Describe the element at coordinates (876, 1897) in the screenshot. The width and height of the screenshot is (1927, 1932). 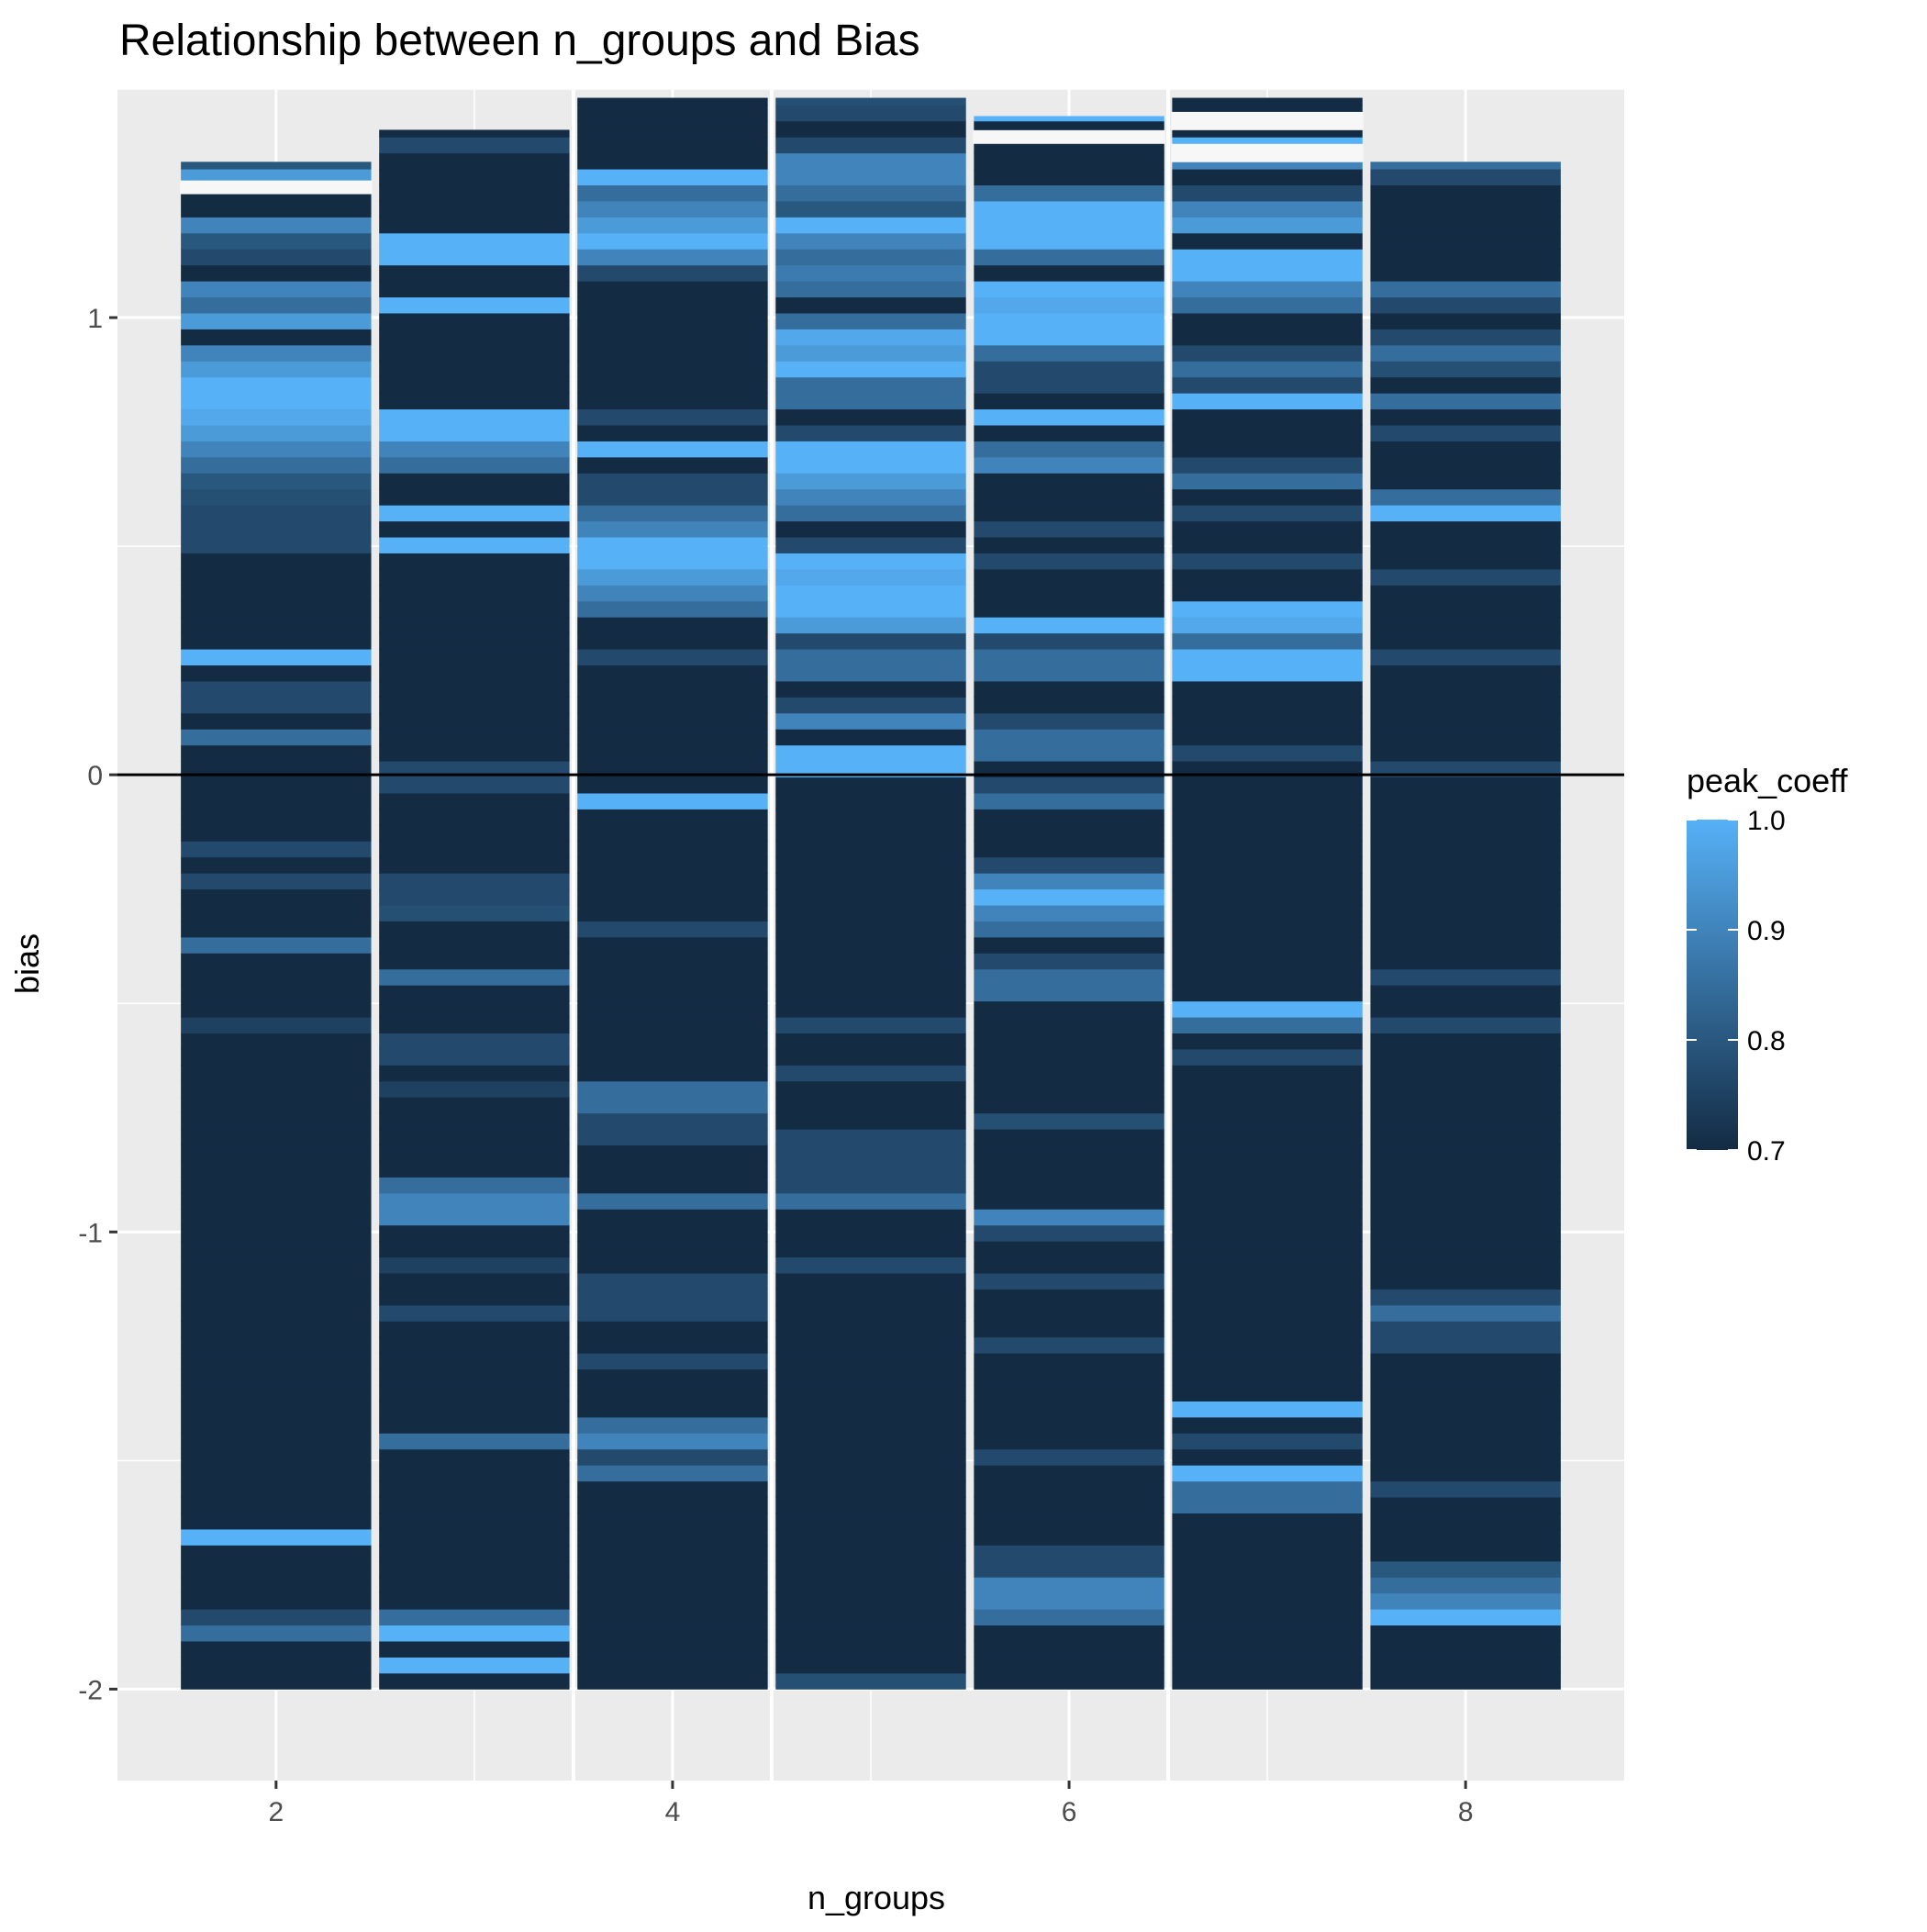
I see `x-axis-label: n_groups` at that location.